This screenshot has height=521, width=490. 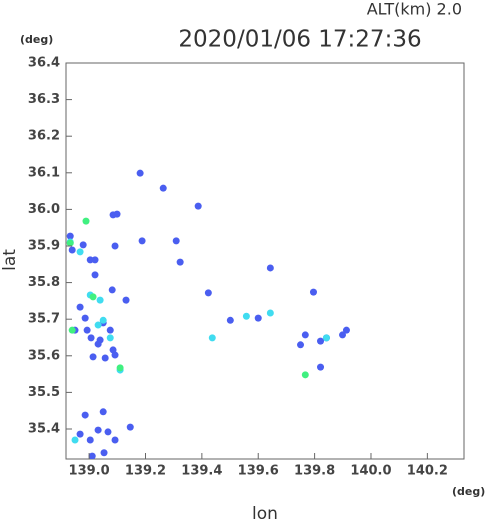 What do you see at coordinates (44, 99) in the screenshot?
I see `y-tick-label: 36.3` at bounding box center [44, 99].